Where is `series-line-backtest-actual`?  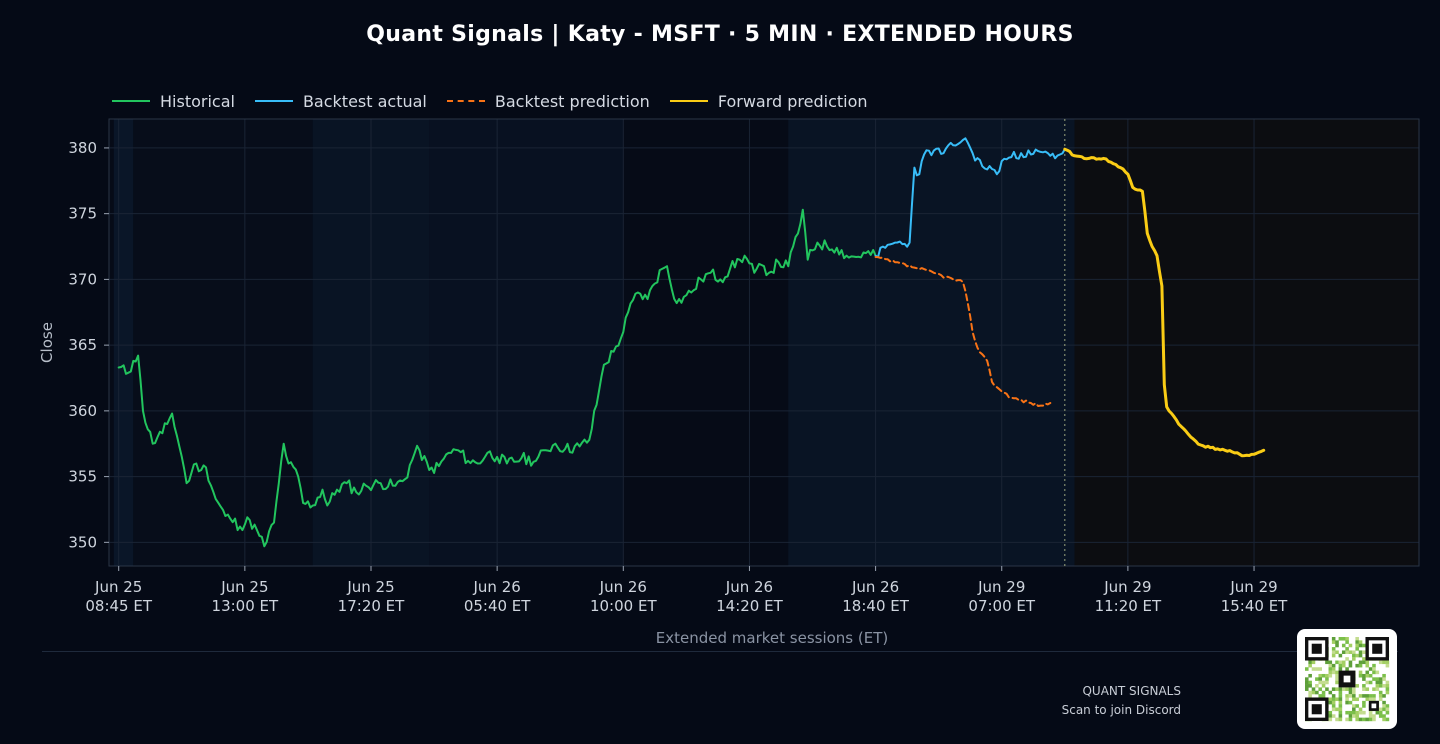 series-line-backtest-actual is located at coordinates (970, 198).